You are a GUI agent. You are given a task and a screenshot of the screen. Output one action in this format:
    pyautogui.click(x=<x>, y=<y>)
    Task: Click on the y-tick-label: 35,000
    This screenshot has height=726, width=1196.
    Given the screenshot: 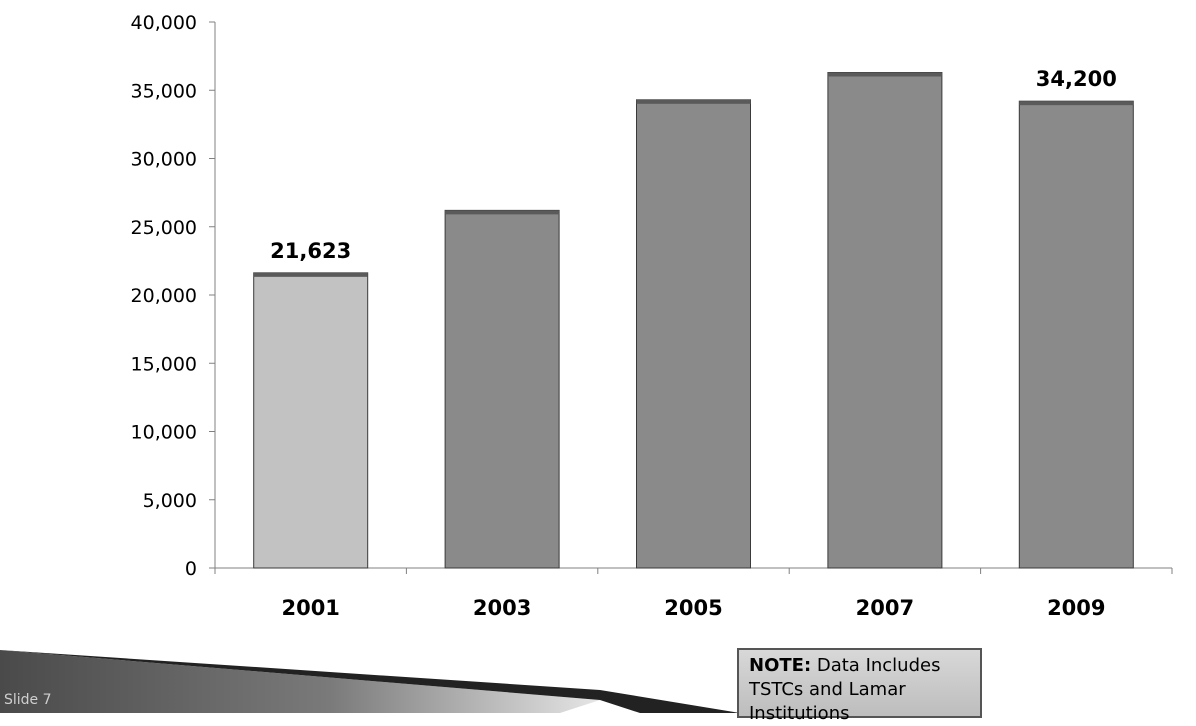 What is the action you would take?
    pyautogui.click(x=164, y=91)
    